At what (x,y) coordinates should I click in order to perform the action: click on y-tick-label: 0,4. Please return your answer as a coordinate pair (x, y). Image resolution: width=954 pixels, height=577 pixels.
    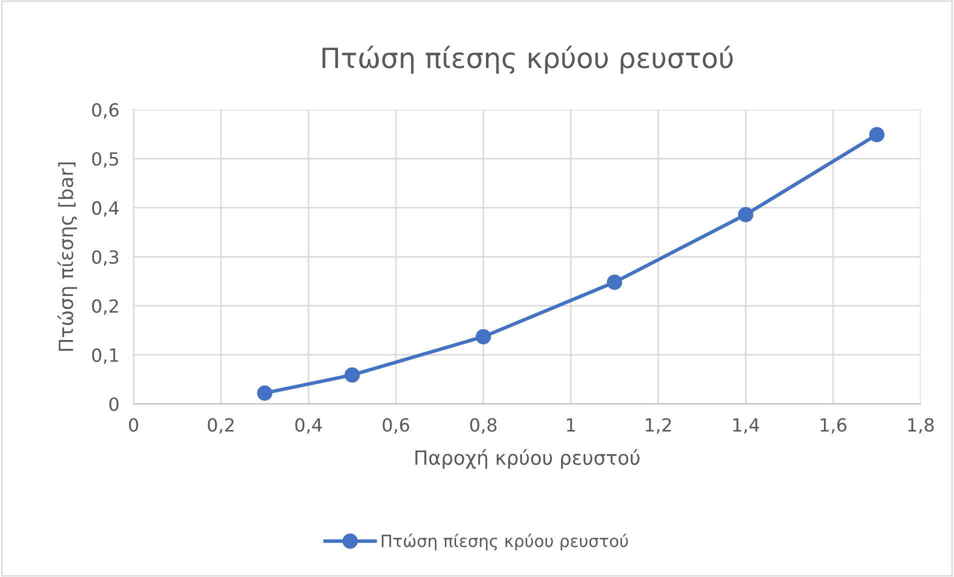
    Looking at the image, I should click on (105, 209).